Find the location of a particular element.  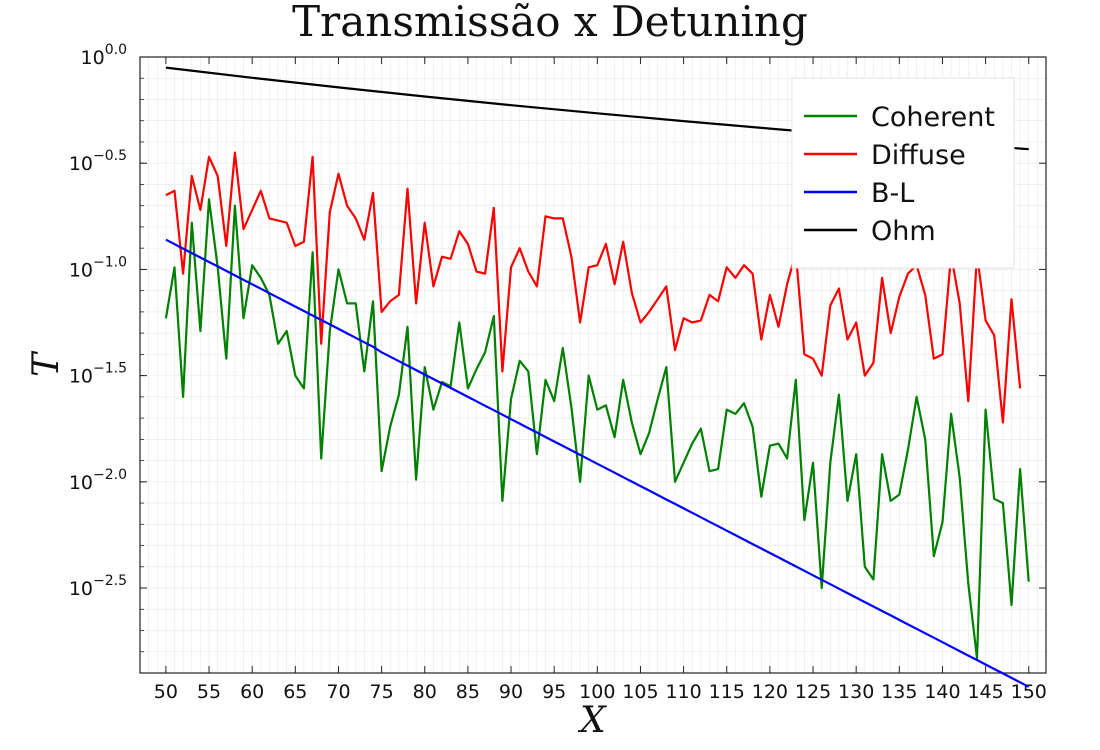

x-tick-label: 90 is located at coordinates (511, 692).